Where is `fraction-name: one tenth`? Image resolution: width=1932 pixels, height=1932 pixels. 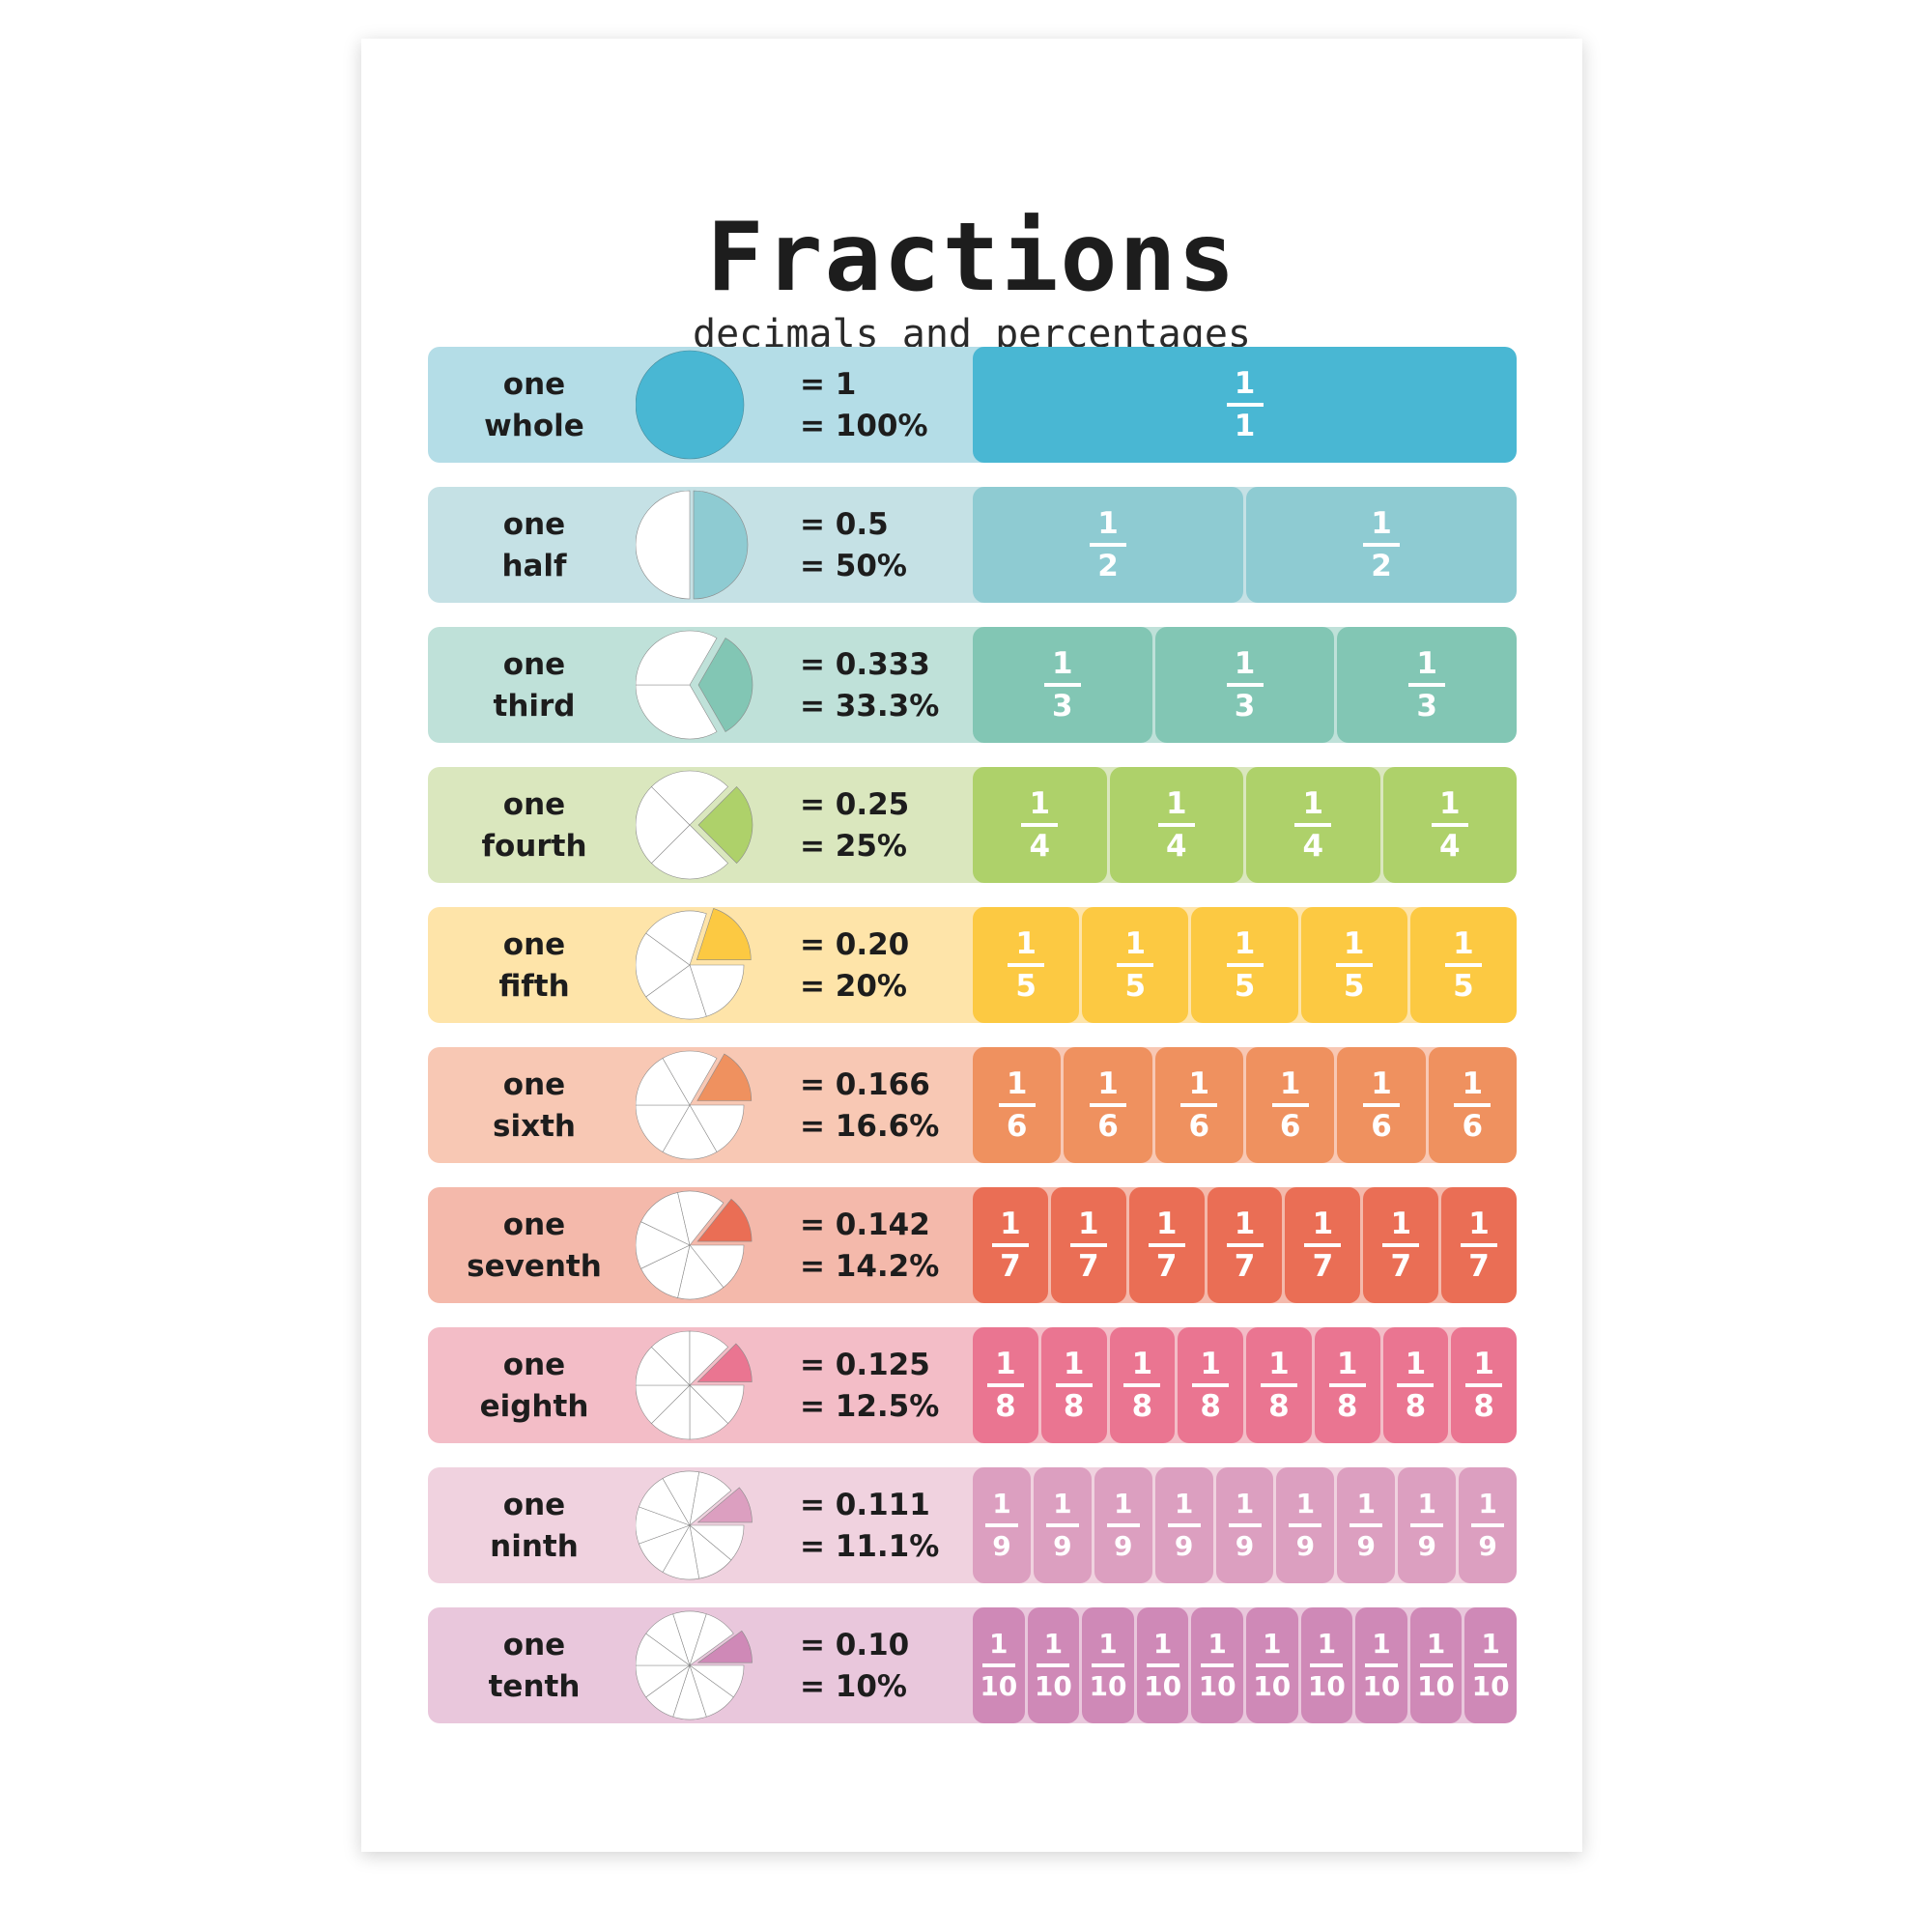 fraction-name: one tenth is located at coordinates (534, 1666).